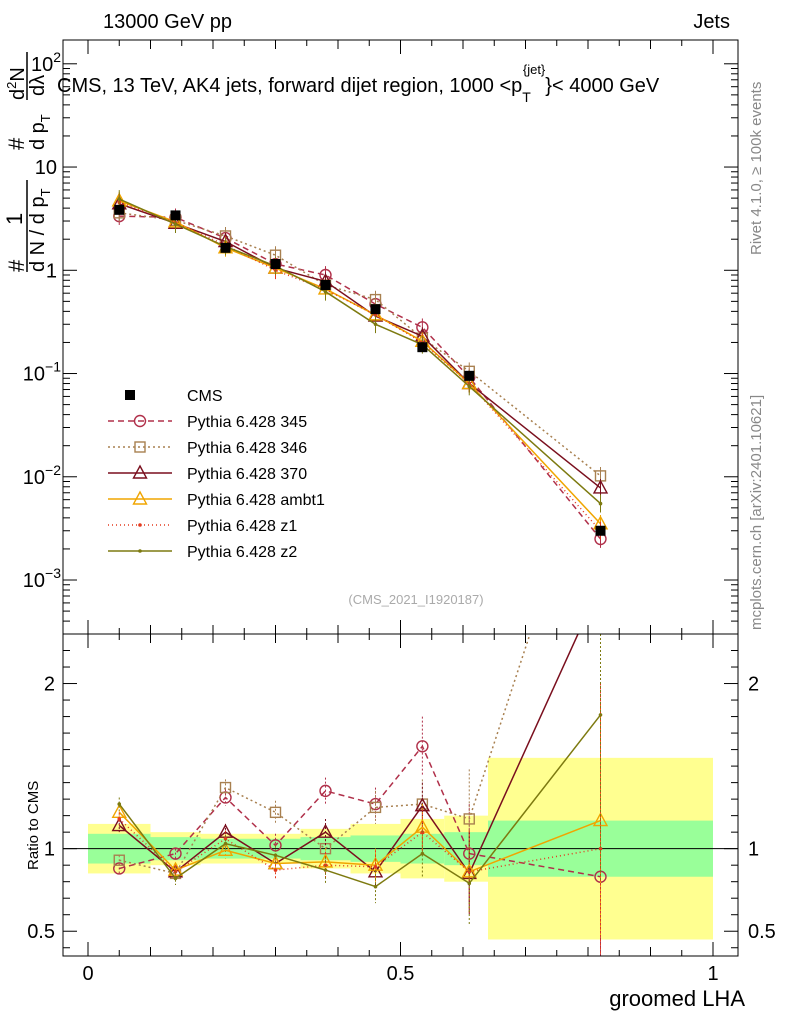 This screenshot has height=1029, width=786. I want to click on y-tick-label: 10⁻³, so click(42, 578).